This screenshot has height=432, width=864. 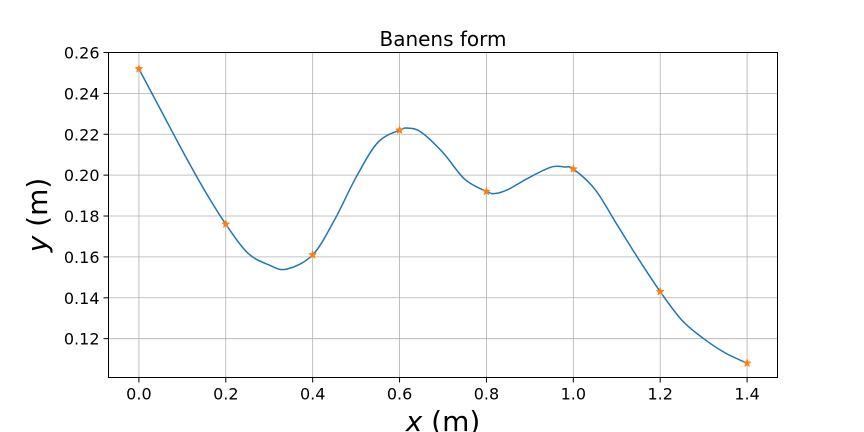 What do you see at coordinates (82, 175) in the screenshot?
I see `y-tick-label: 0.20` at bounding box center [82, 175].